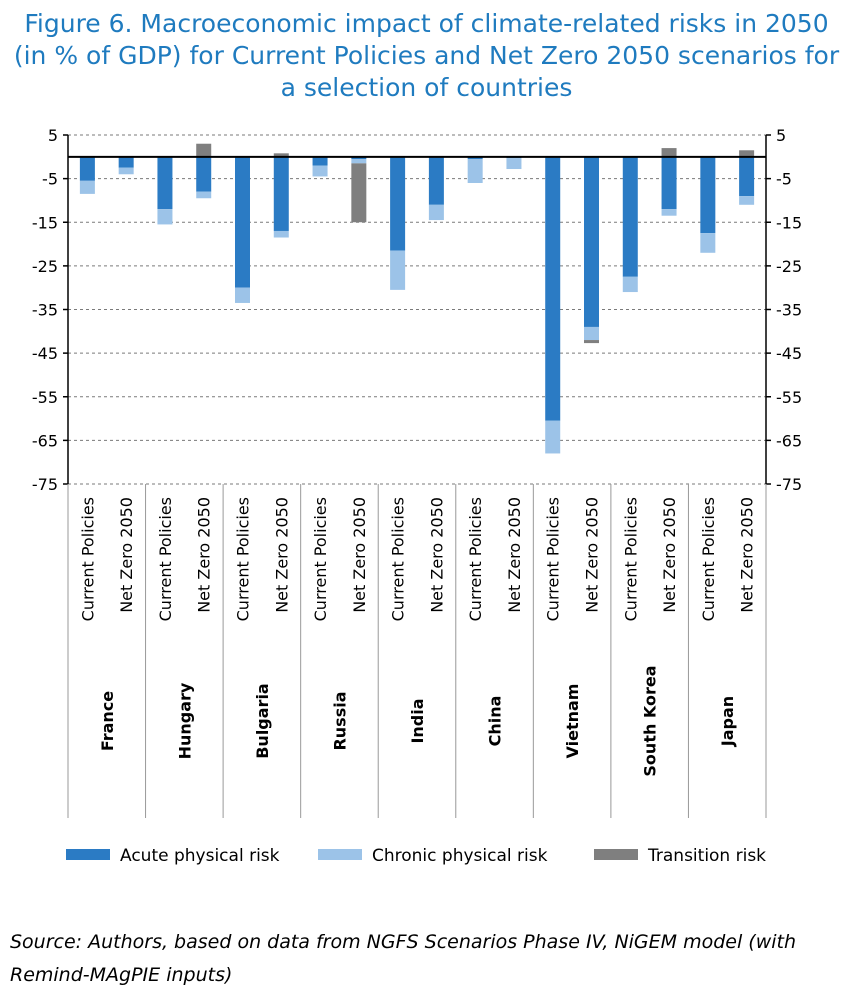  I want to click on x-category-label-country: Japan, so click(727, 721).